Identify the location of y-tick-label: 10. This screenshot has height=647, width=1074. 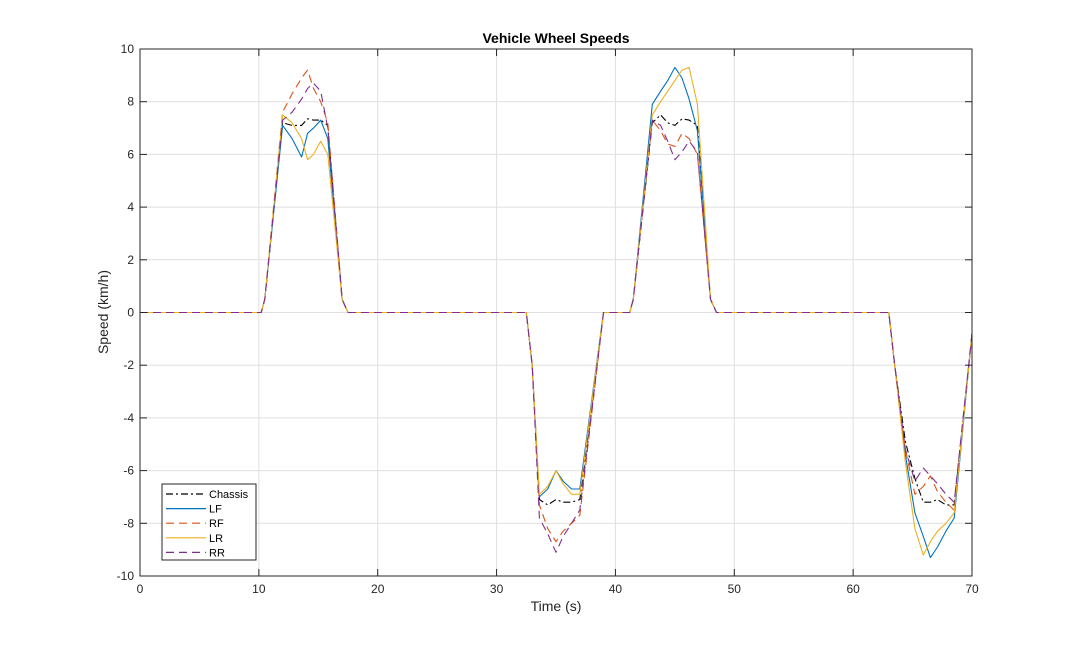
(128, 49).